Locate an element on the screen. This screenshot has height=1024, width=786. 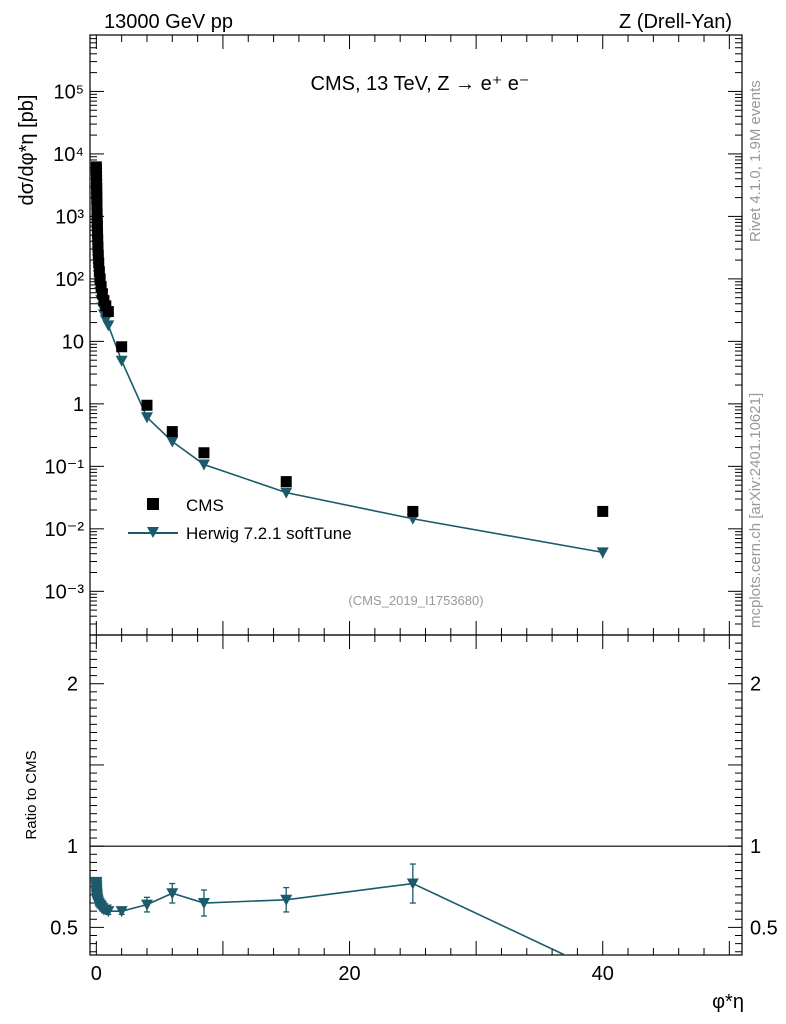
x-tick-label: 40 is located at coordinates (603, 974).